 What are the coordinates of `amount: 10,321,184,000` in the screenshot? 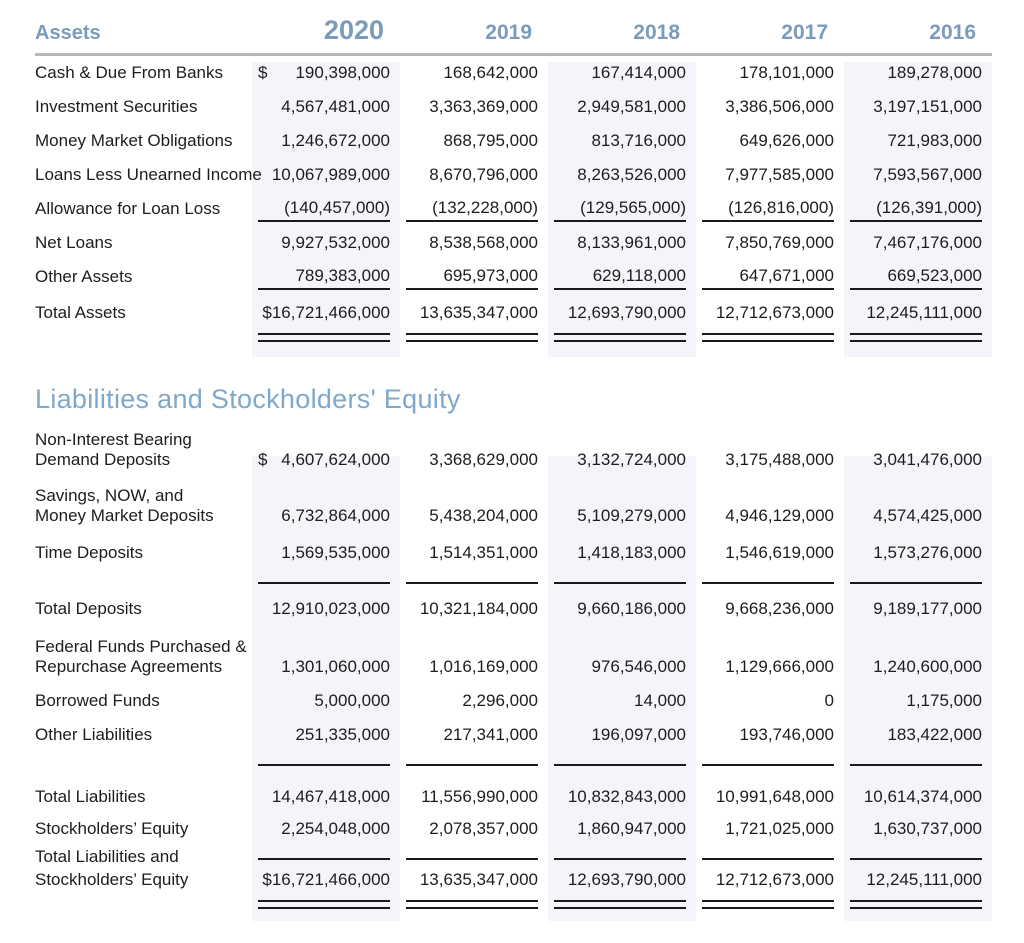 It's located at (478, 608).